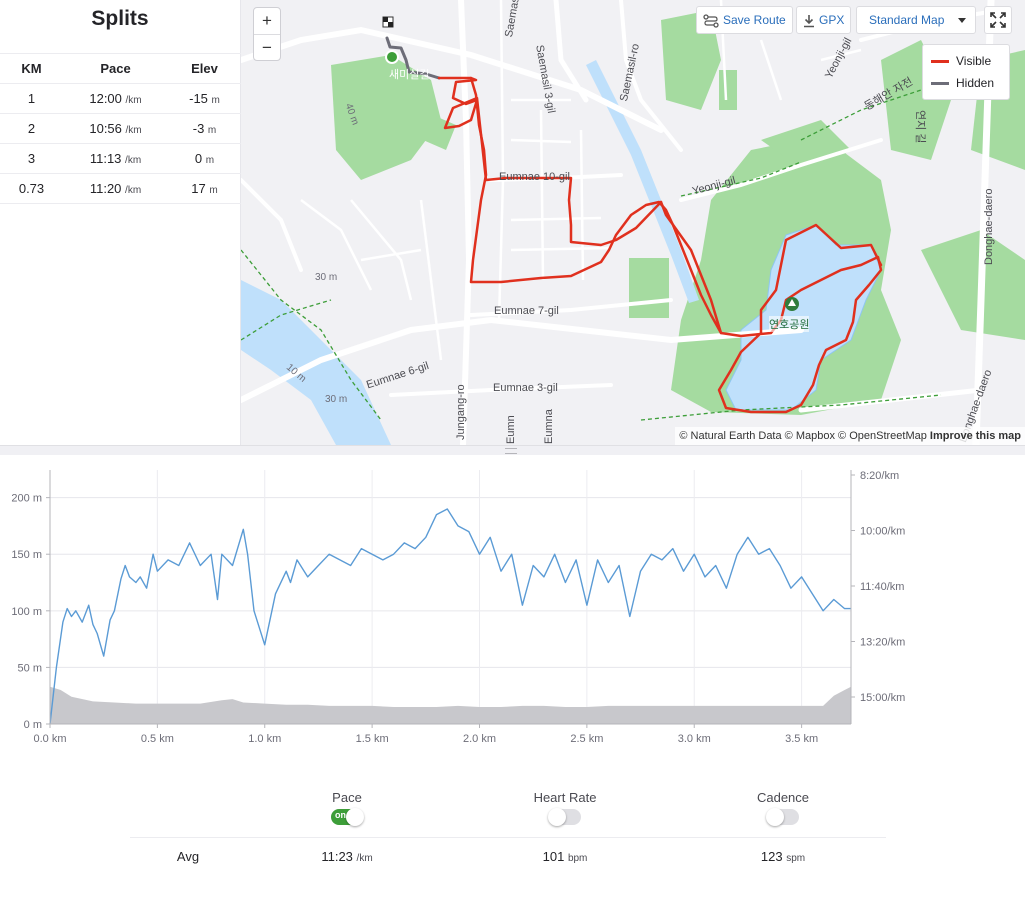 Image resolution: width=1025 pixels, height=900 pixels. Describe the element at coordinates (267, 20) in the screenshot. I see `zoom-in-button: +` at that location.